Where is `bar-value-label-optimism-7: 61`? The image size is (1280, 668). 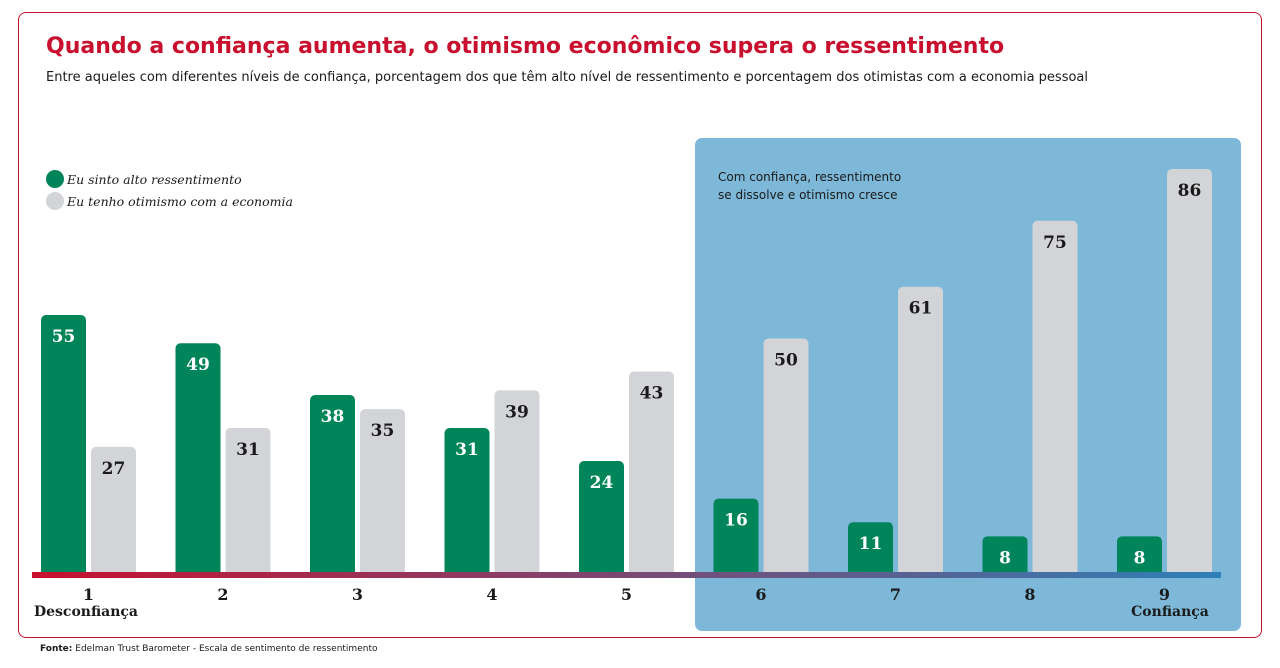 bar-value-label-optimism-7: 61 is located at coordinates (921, 309).